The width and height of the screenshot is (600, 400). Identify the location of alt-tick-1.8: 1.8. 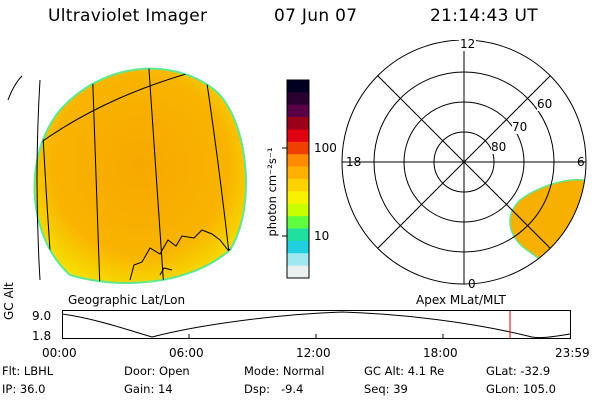
(42, 336).